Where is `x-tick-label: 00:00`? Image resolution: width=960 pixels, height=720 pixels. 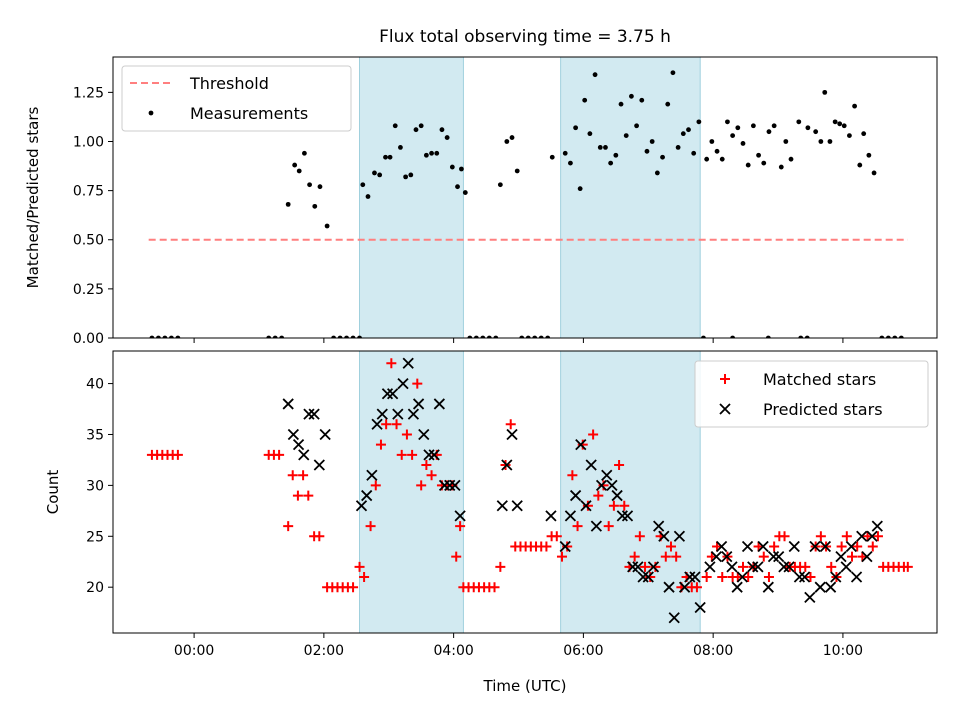 x-tick-label: 00:00 is located at coordinates (194, 651).